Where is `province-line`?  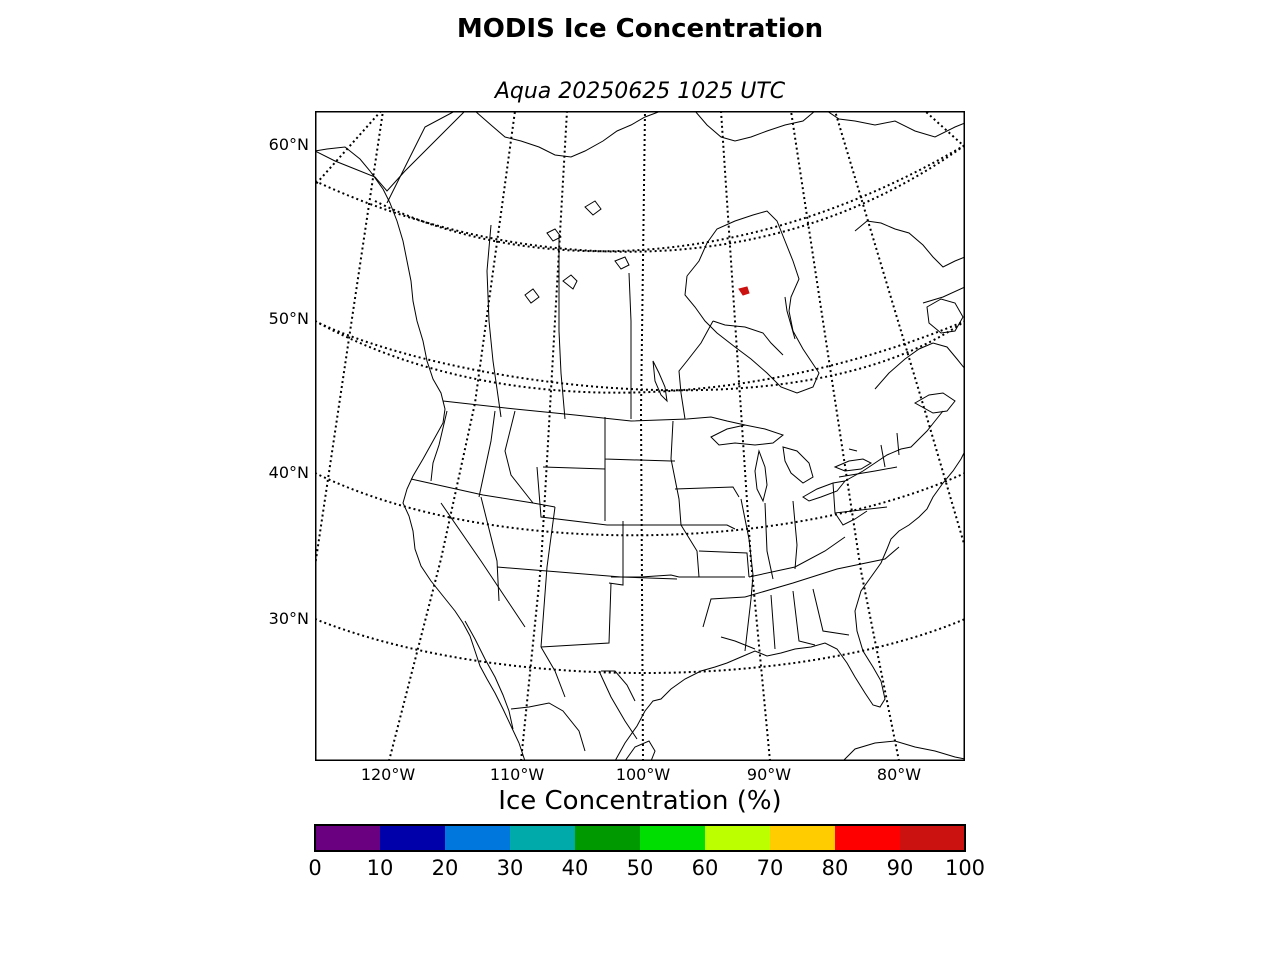
province-line is located at coordinates (421, 157).